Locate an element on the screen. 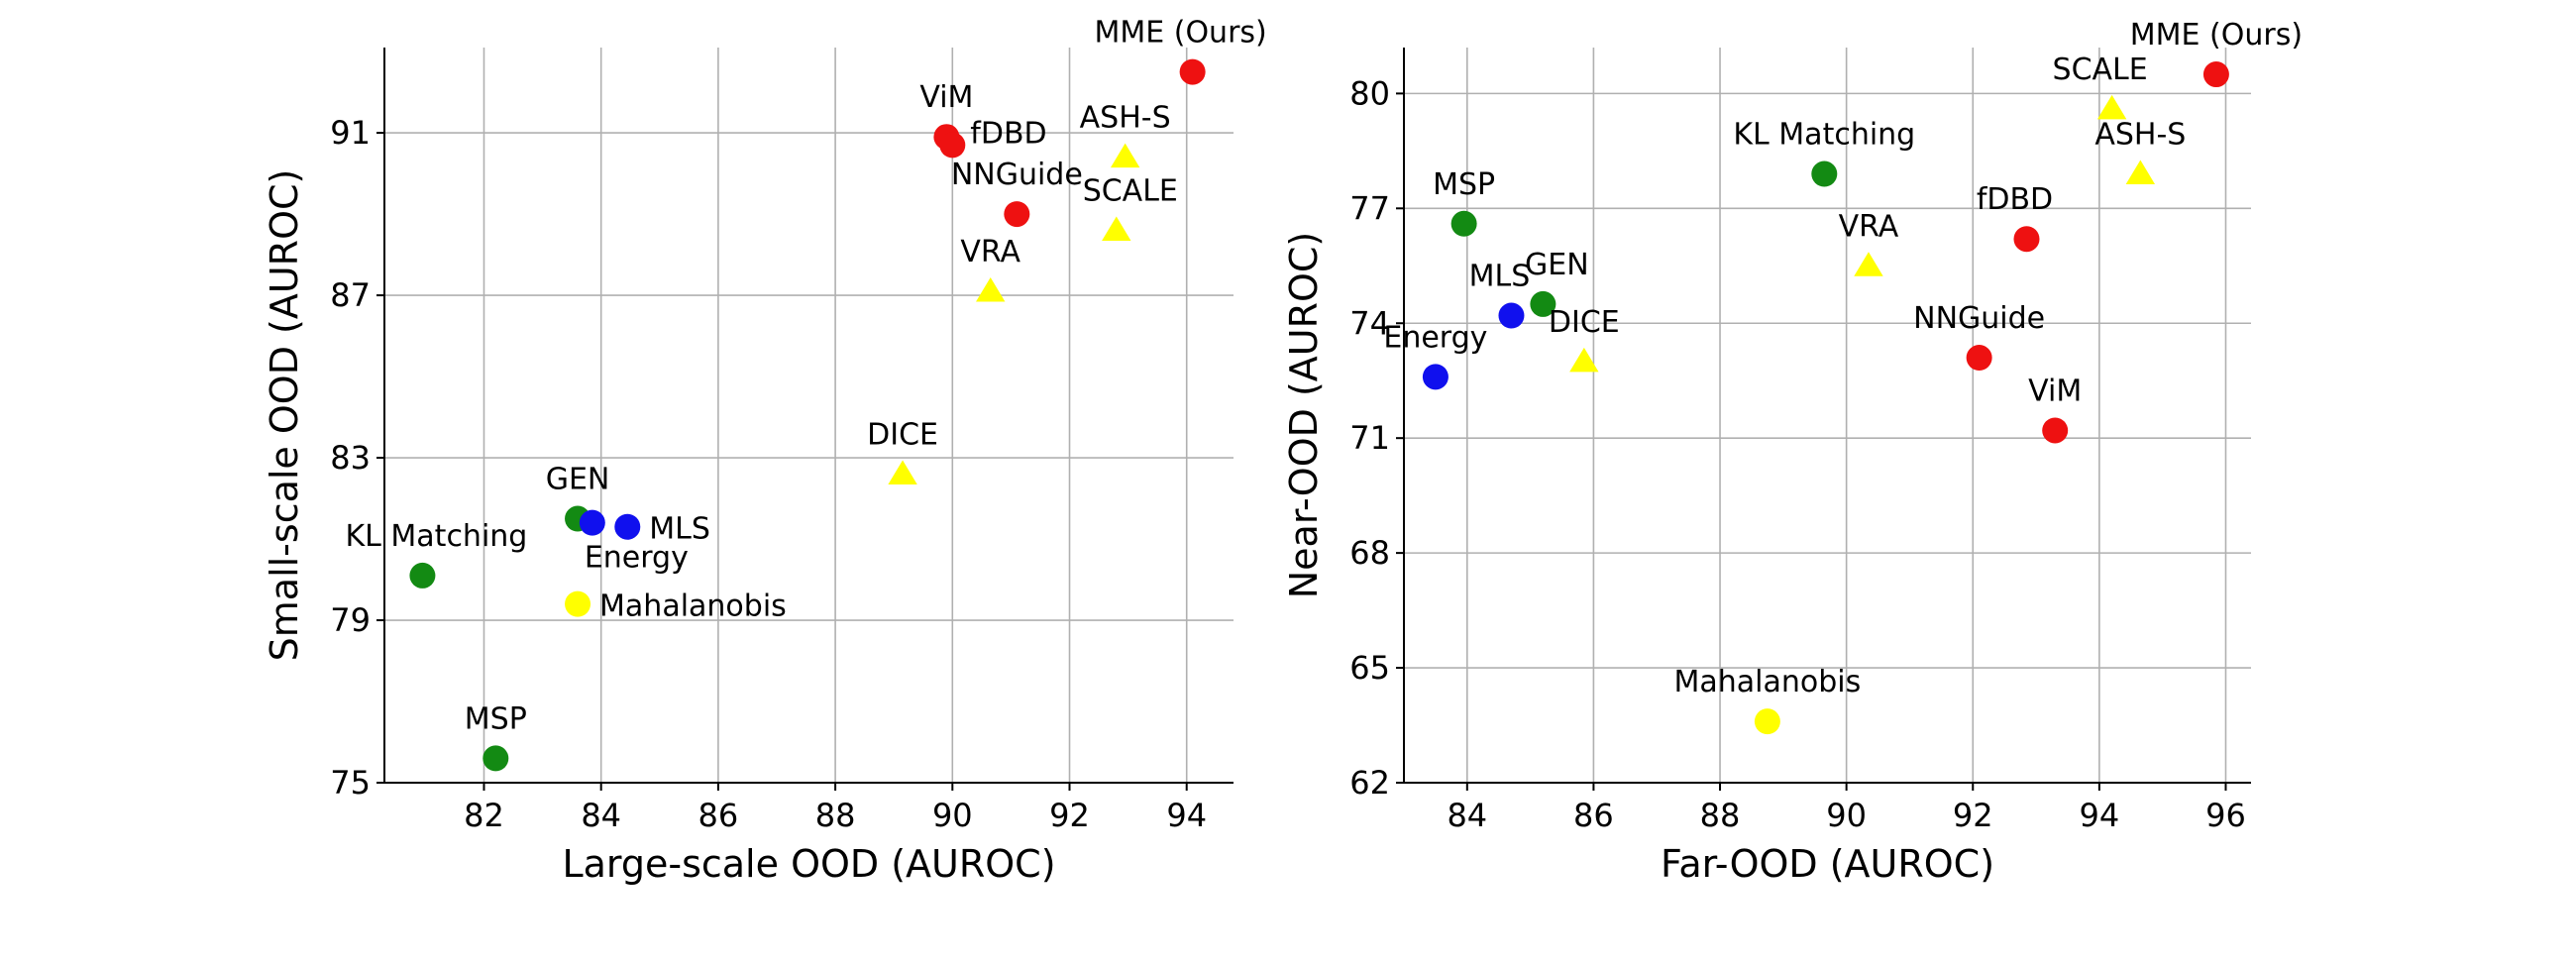 The height and width of the screenshot is (965, 2576). left-point-label-vra: VRA is located at coordinates (990, 252).